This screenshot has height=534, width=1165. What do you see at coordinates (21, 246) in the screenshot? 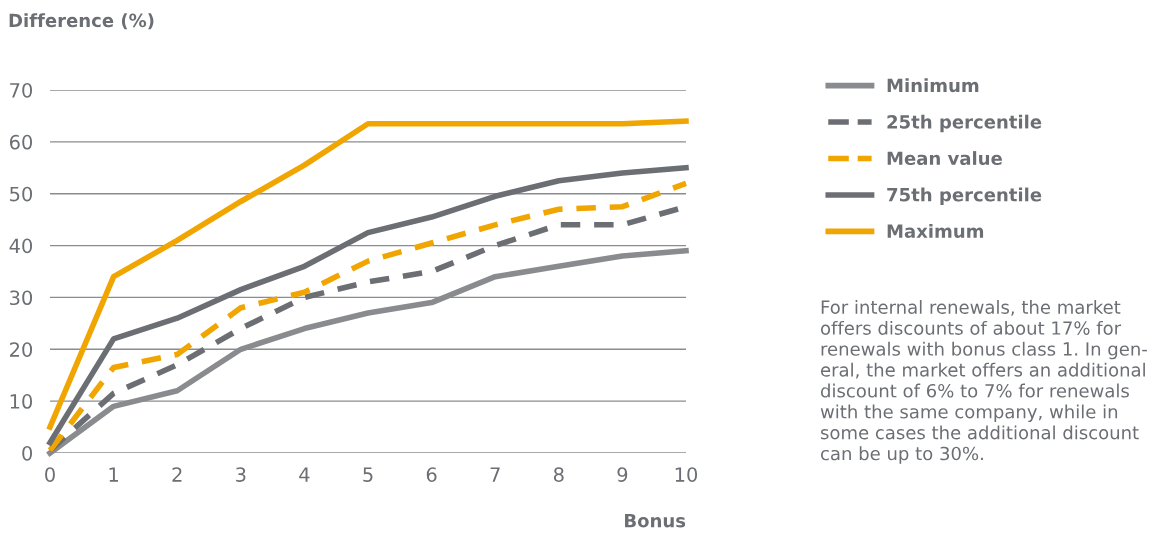
I see `y-tick-label: 40` at bounding box center [21, 246].